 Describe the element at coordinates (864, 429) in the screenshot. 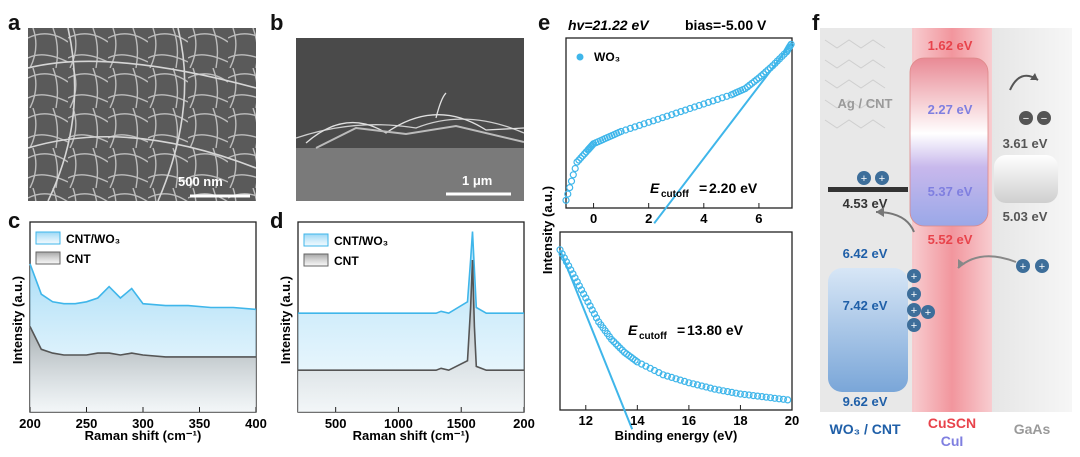

I see `label-wo3-cnt: WO₃ / CNT` at that location.